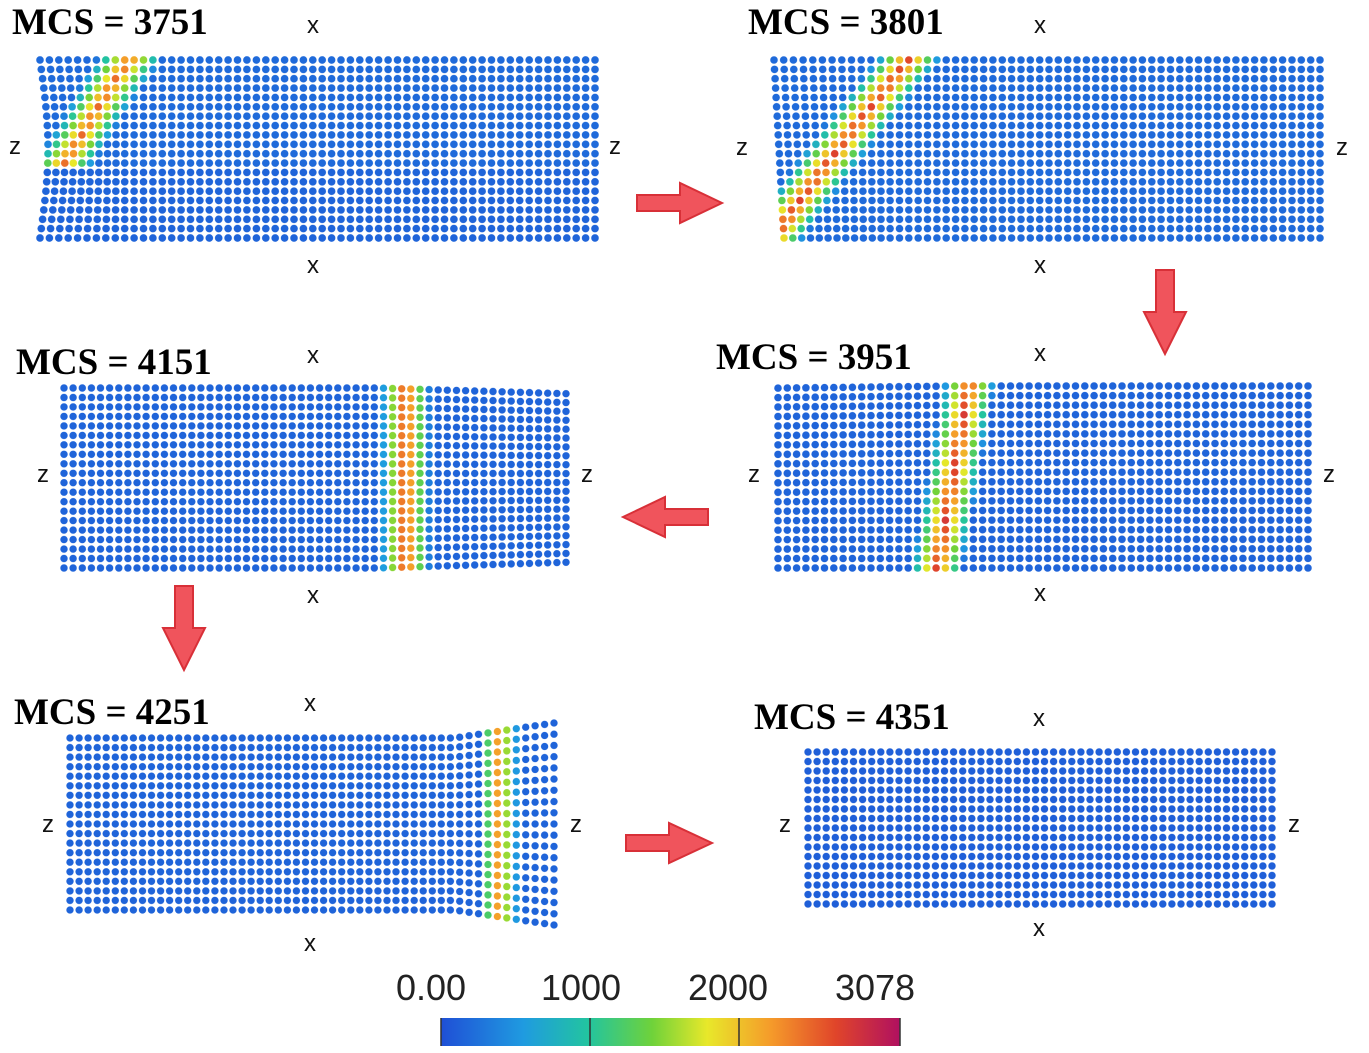 The height and width of the screenshot is (1053, 1369). What do you see at coordinates (785, 824) in the screenshot?
I see `z-axis-label-left: z` at bounding box center [785, 824].